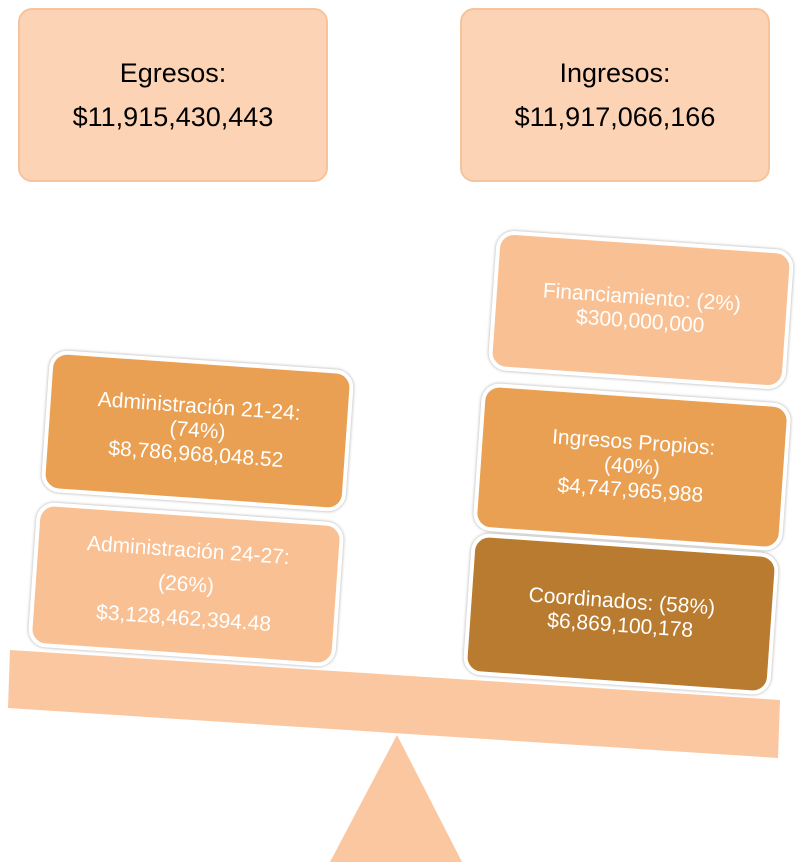  Describe the element at coordinates (615, 117) in the screenshot. I see `amount: $11,917,066,166` at that location.